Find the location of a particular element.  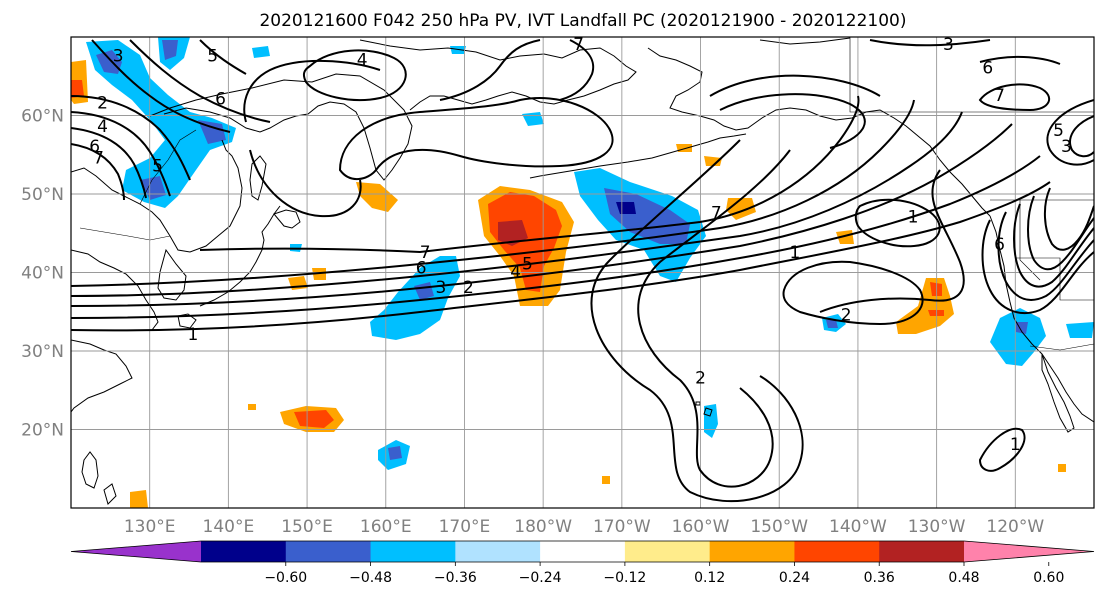

colorbar-tick-label: 0.48 is located at coordinates (963, 578).